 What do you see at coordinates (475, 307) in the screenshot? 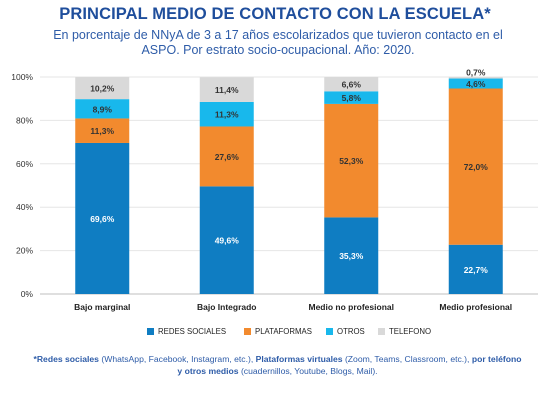
I see `x-tick-label: Medio profesional` at bounding box center [475, 307].